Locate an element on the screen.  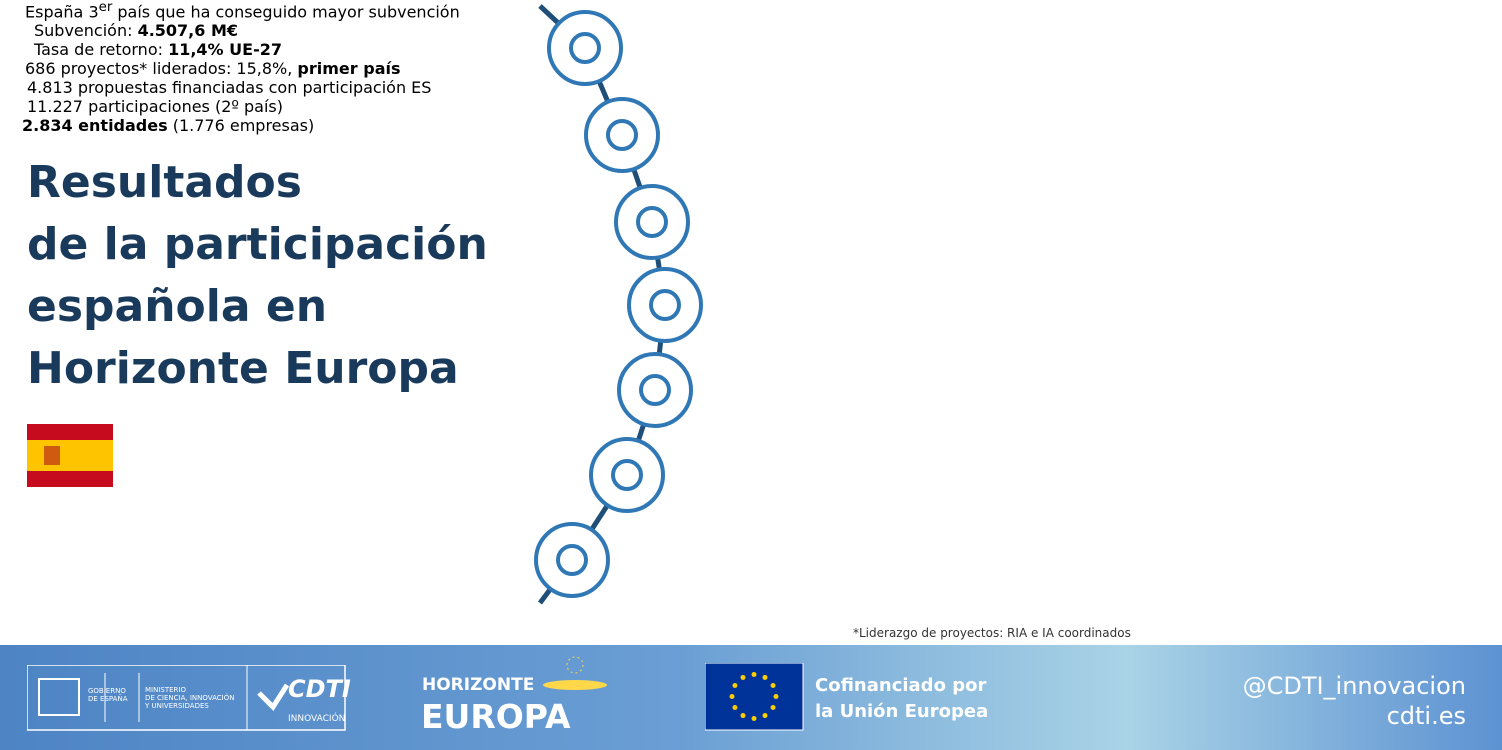
item-text: 11.227 participaciones (2º país) is located at coordinates (155, 107).